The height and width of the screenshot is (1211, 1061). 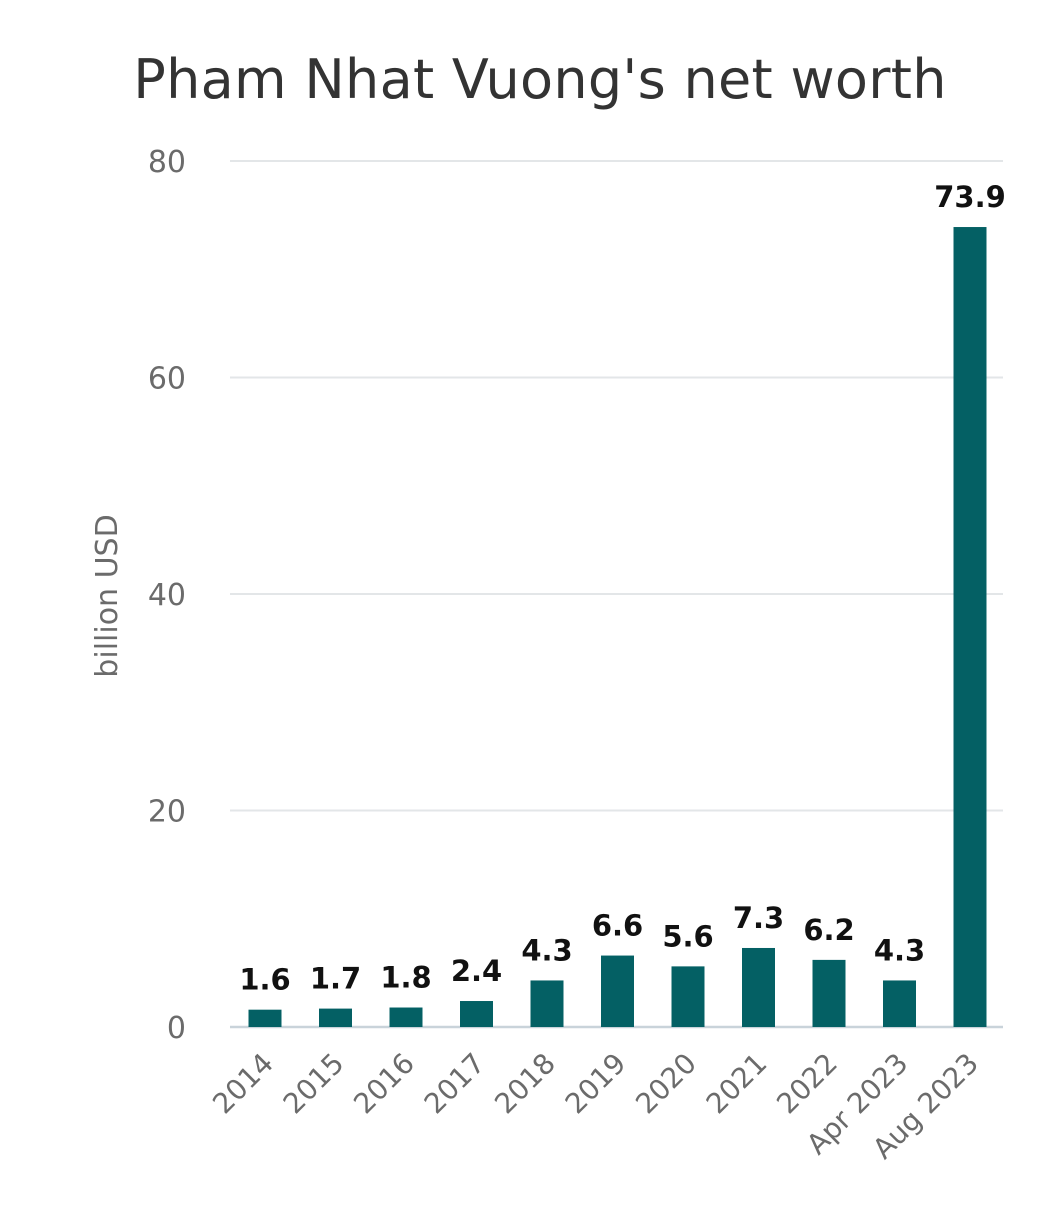 What do you see at coordinates (617, 926) in the screenshot?
I see `data-label: 6.6` at bounding box center [617, 926].